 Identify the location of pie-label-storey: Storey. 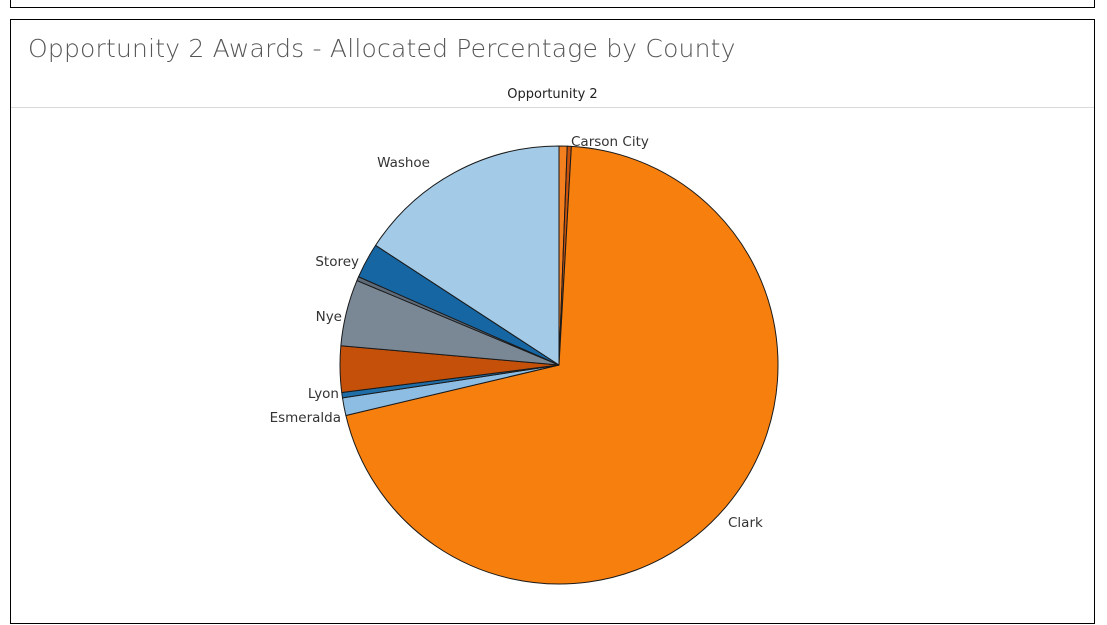
(337, 262).